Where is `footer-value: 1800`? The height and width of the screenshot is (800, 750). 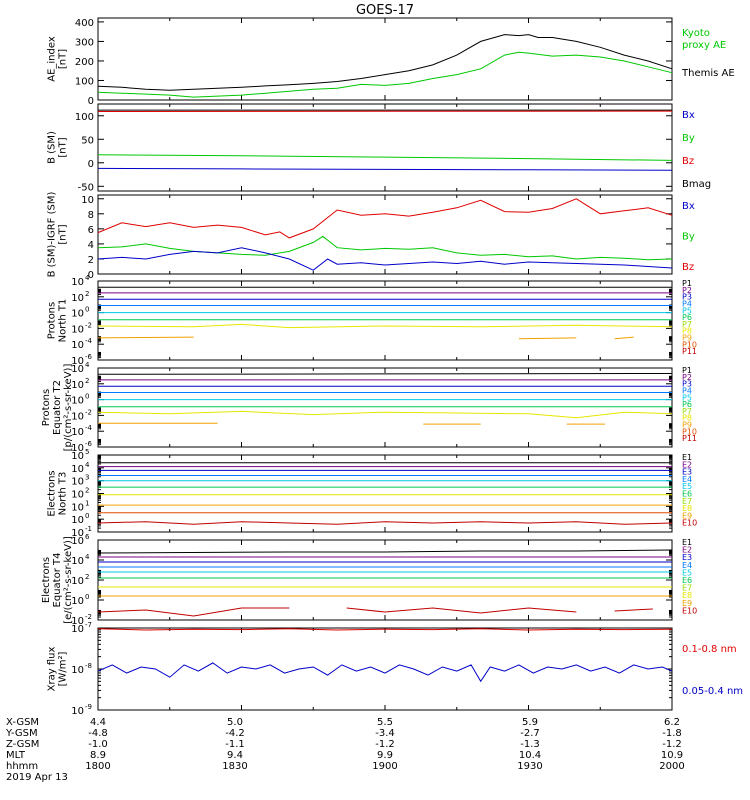 footer-value: 1800 is located at coordinates (97, 766).